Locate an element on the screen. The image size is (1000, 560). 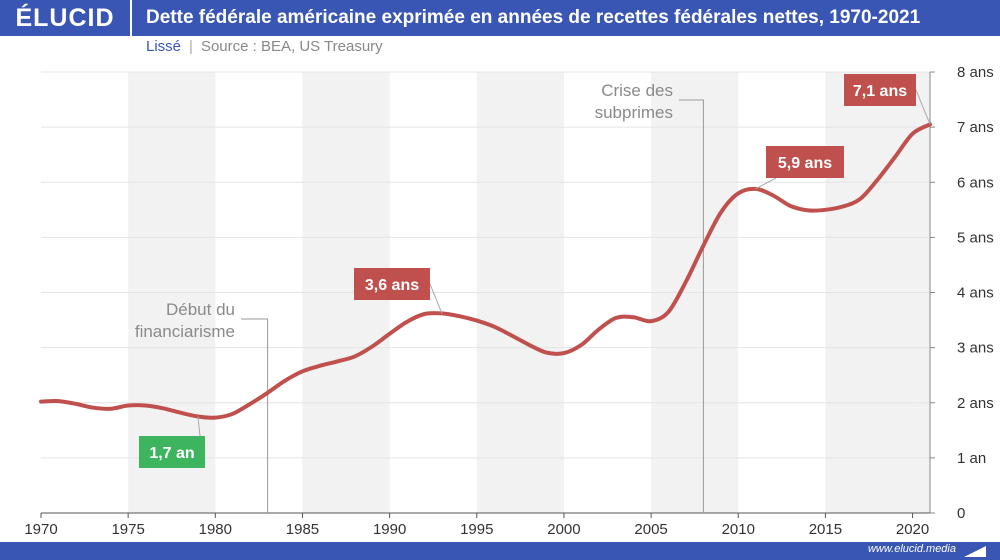
smoothing-note: Lissé is located at coordinates (164, 46).